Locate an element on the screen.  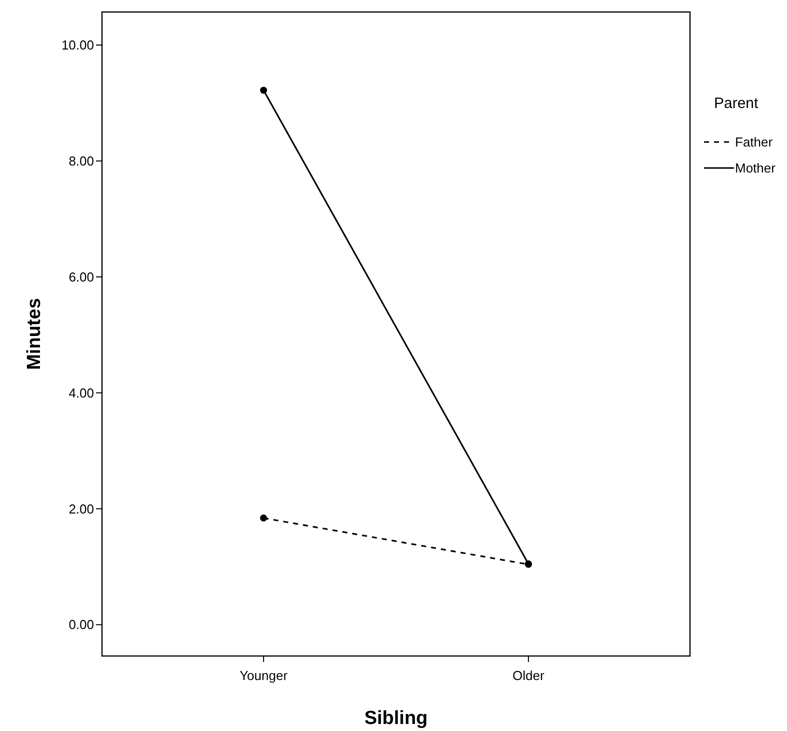
legend-label: Mother is located at coordinates (755, 168).